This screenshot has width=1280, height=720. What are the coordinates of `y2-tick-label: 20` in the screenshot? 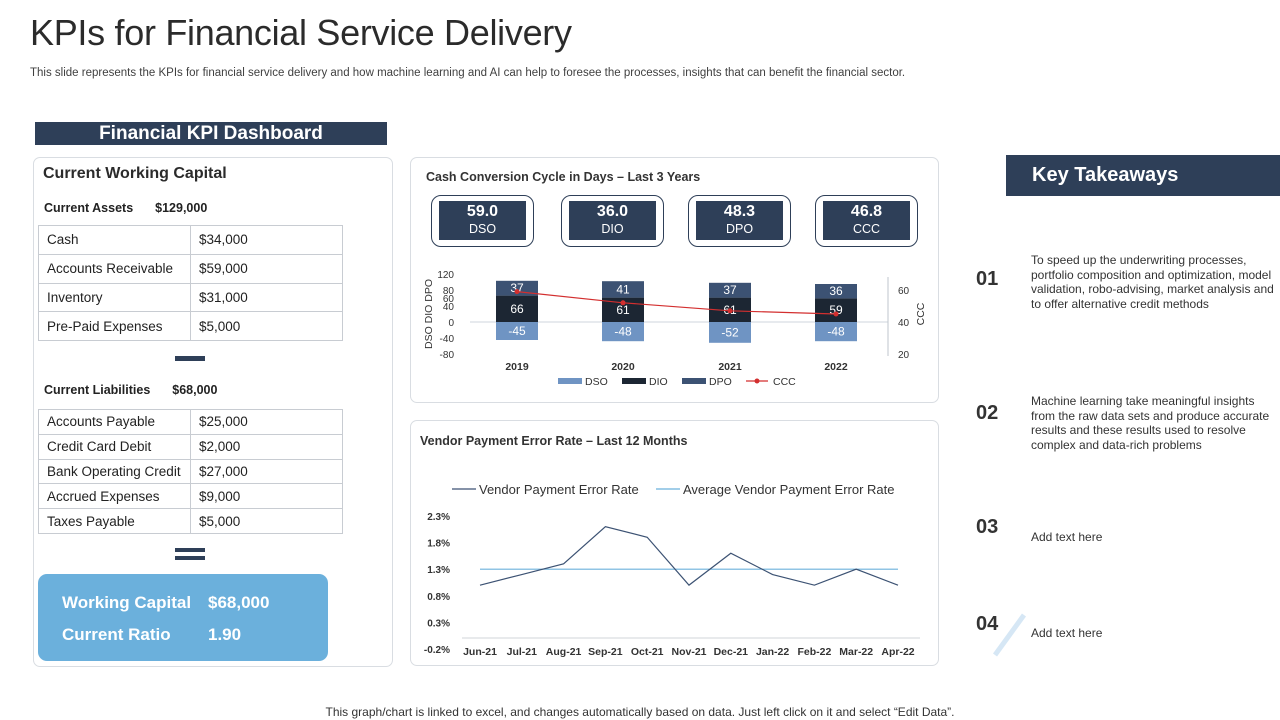 It's located at (904, 355).